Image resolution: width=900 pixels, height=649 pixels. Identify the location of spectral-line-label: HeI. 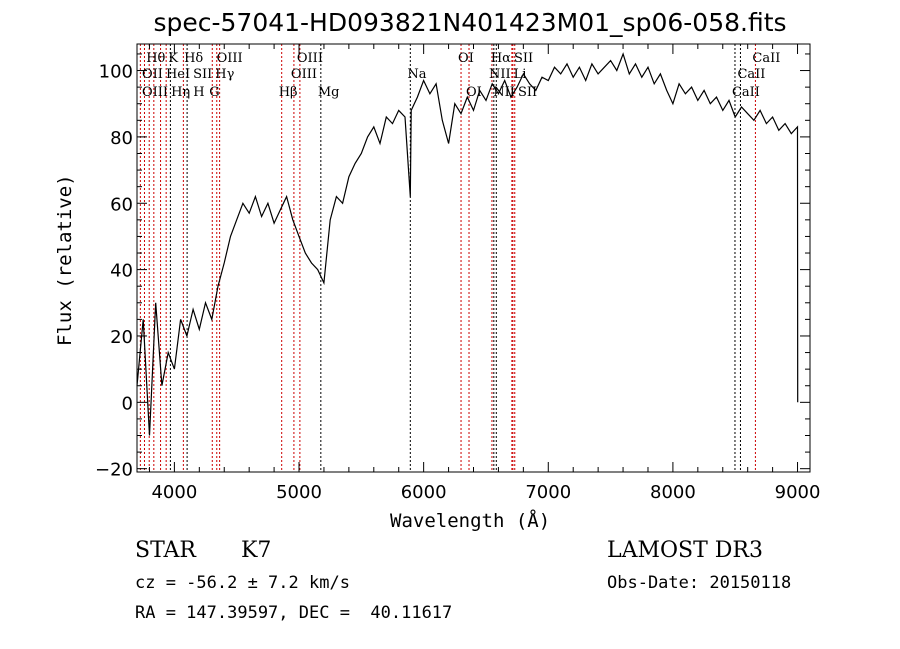
(178, 74).